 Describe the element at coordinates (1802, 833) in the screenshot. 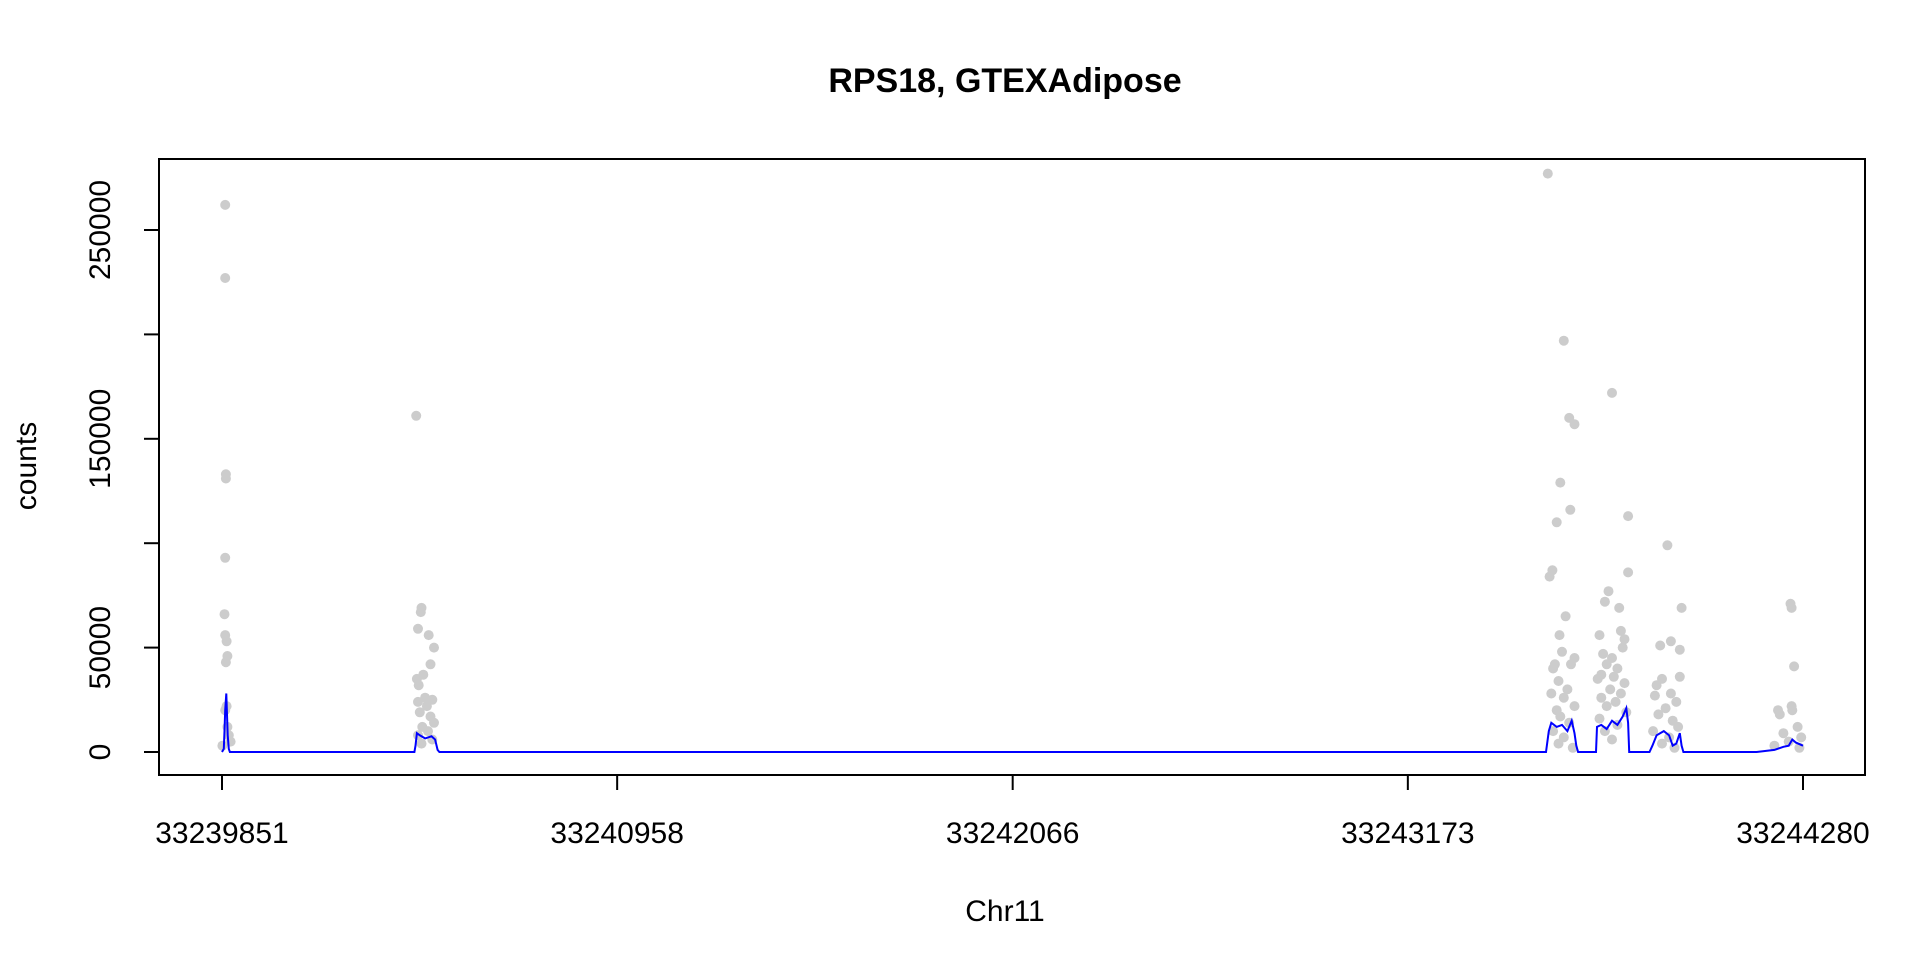

I see `x-tick-label: 33244280` at that location.